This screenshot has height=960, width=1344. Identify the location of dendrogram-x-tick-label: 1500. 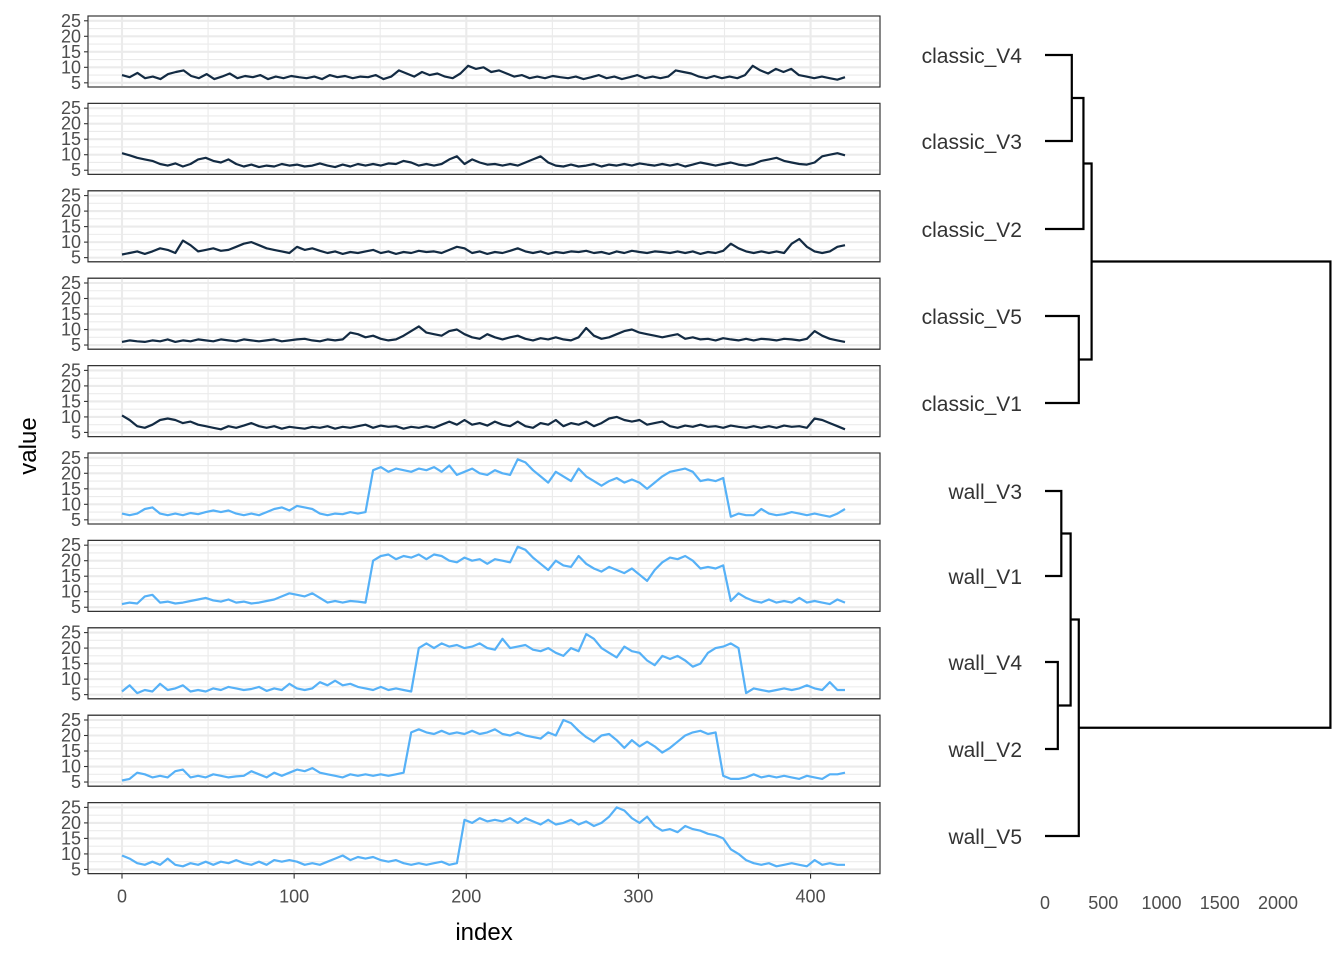
(1220, 903).